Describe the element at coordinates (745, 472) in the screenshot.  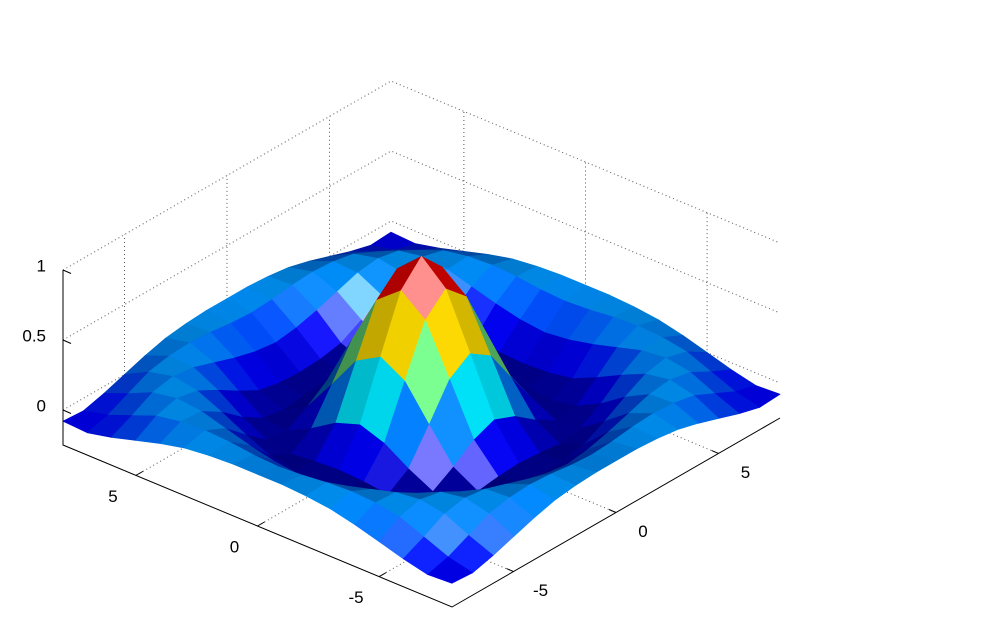
I see `x-tick-label: 5` at that location.